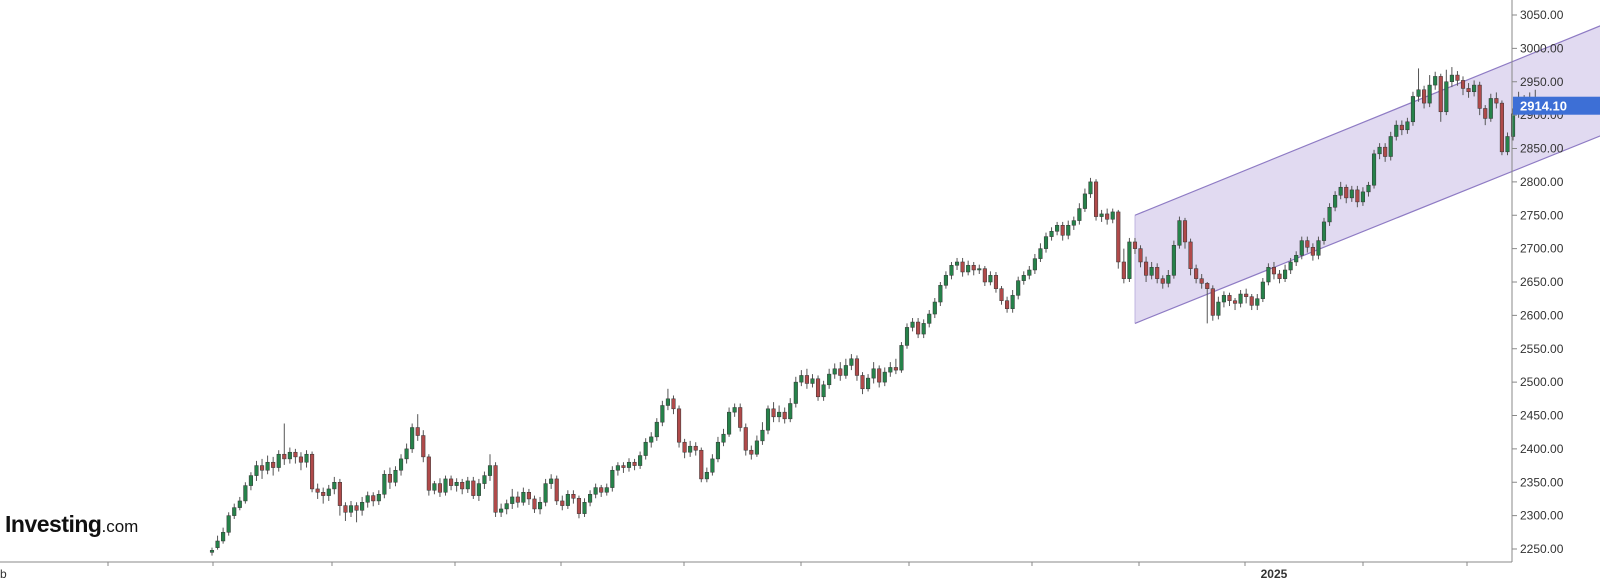 Image resolution: width=1600 pixels, height=588 pixels. Describe the element at coordinates (1367, 226) in the screenshot. I see `channel-lower-line` at that location.